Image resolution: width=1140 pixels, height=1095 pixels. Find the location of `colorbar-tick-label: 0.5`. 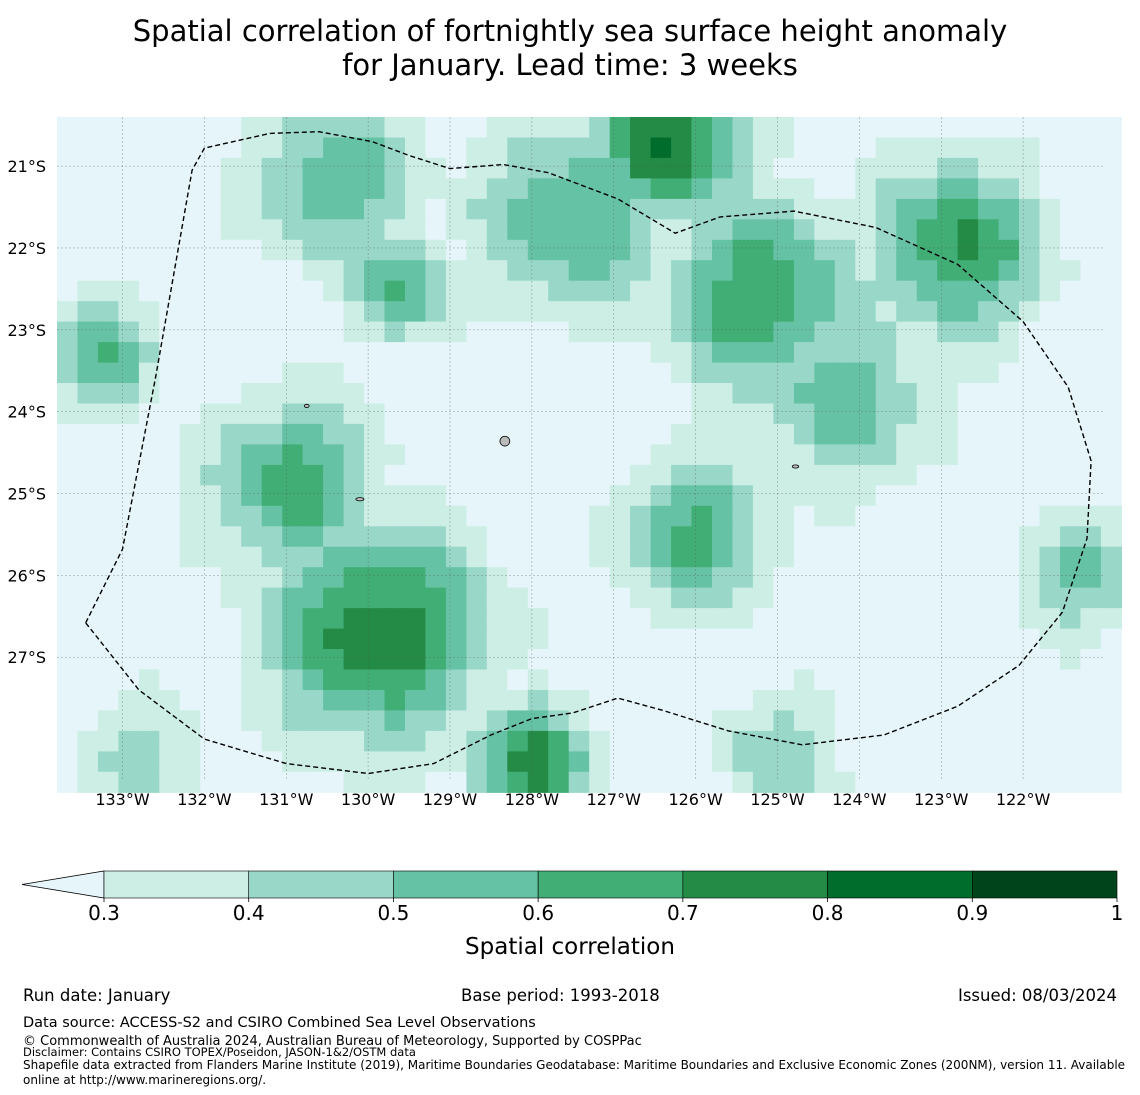

colorbar-tick-label: 0.5 is located at coordinates (394, 913).